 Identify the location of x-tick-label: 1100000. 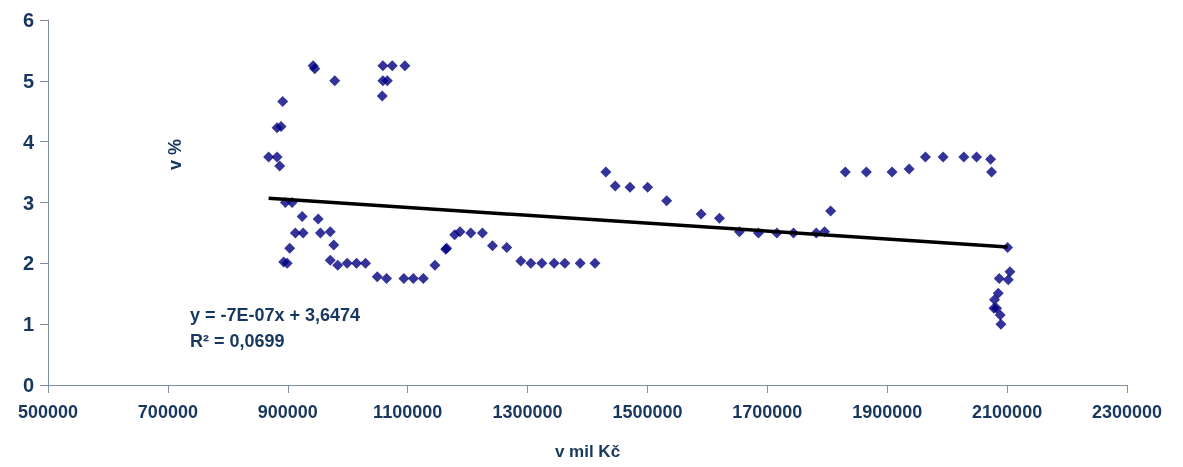
(408, 412).